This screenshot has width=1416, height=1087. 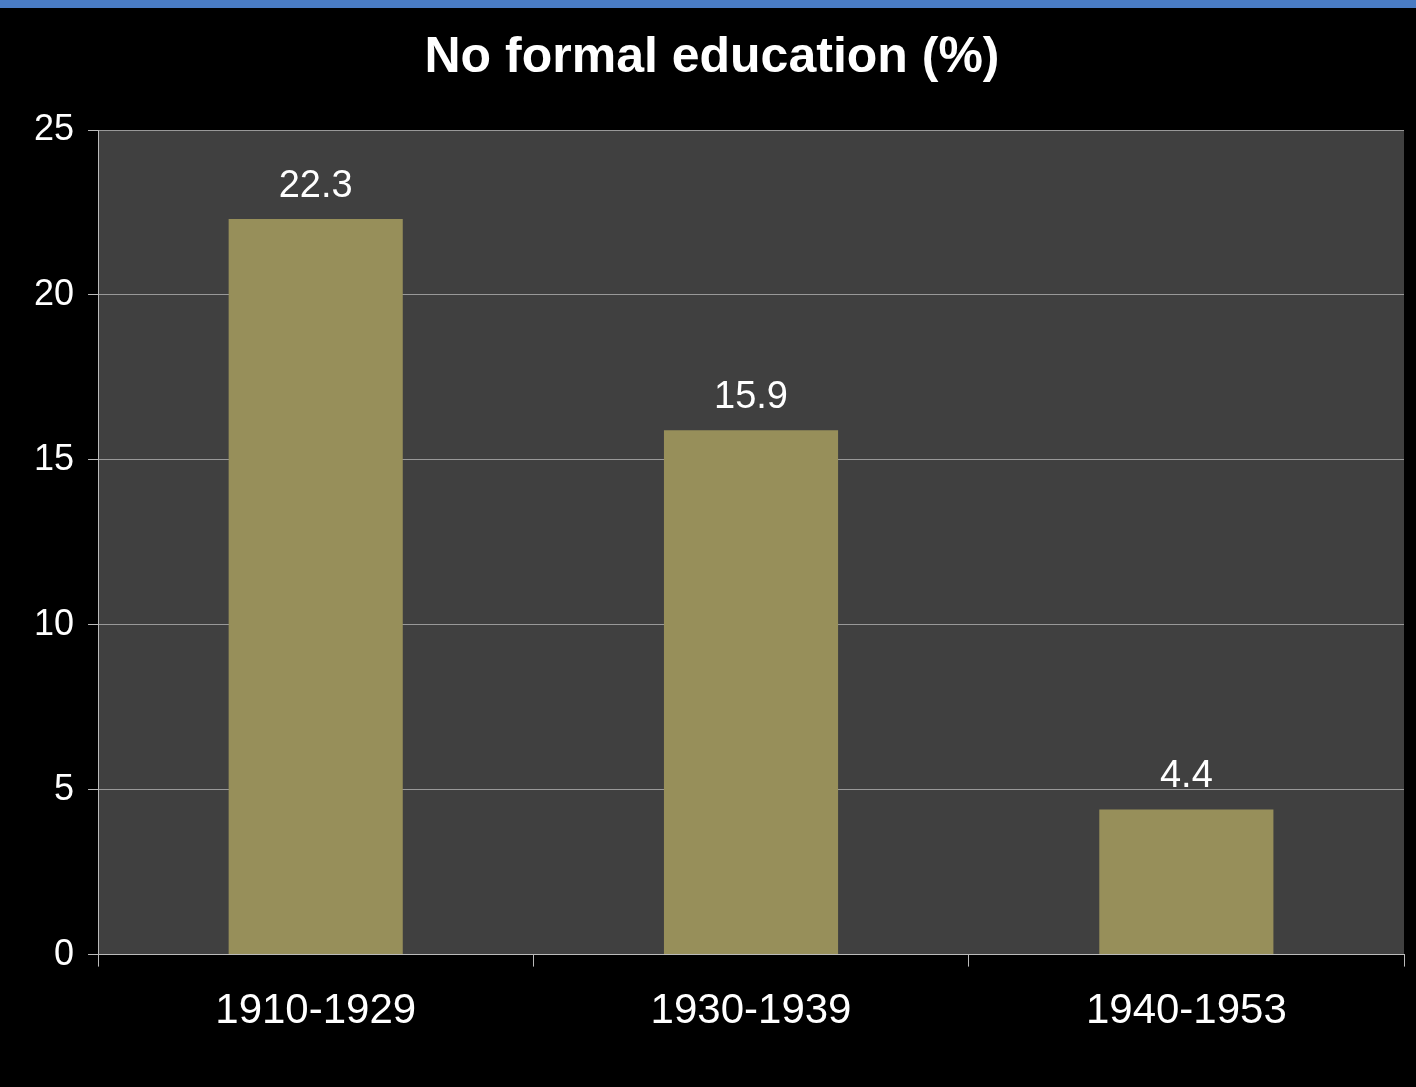 I want to click on y-tick-label: 0, so click(x=64, y=952).